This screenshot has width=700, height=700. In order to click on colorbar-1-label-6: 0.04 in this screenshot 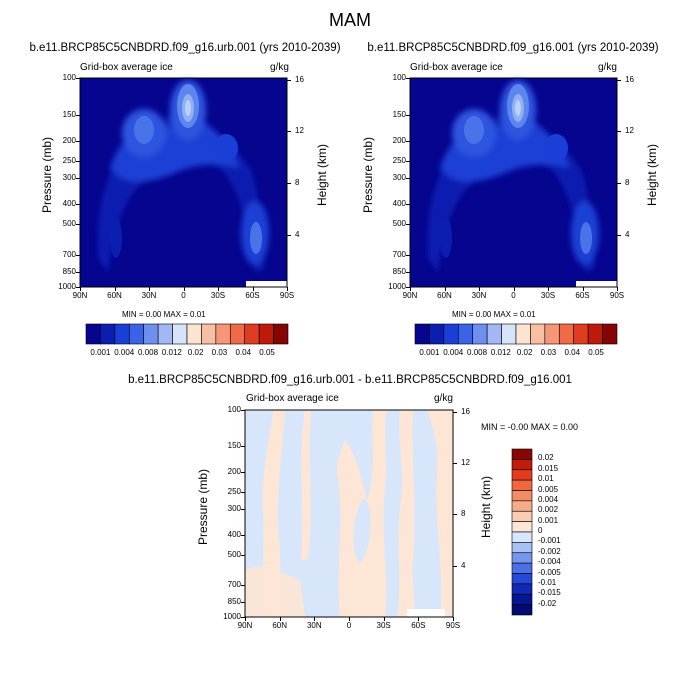, I will do `click(243, 352)`.